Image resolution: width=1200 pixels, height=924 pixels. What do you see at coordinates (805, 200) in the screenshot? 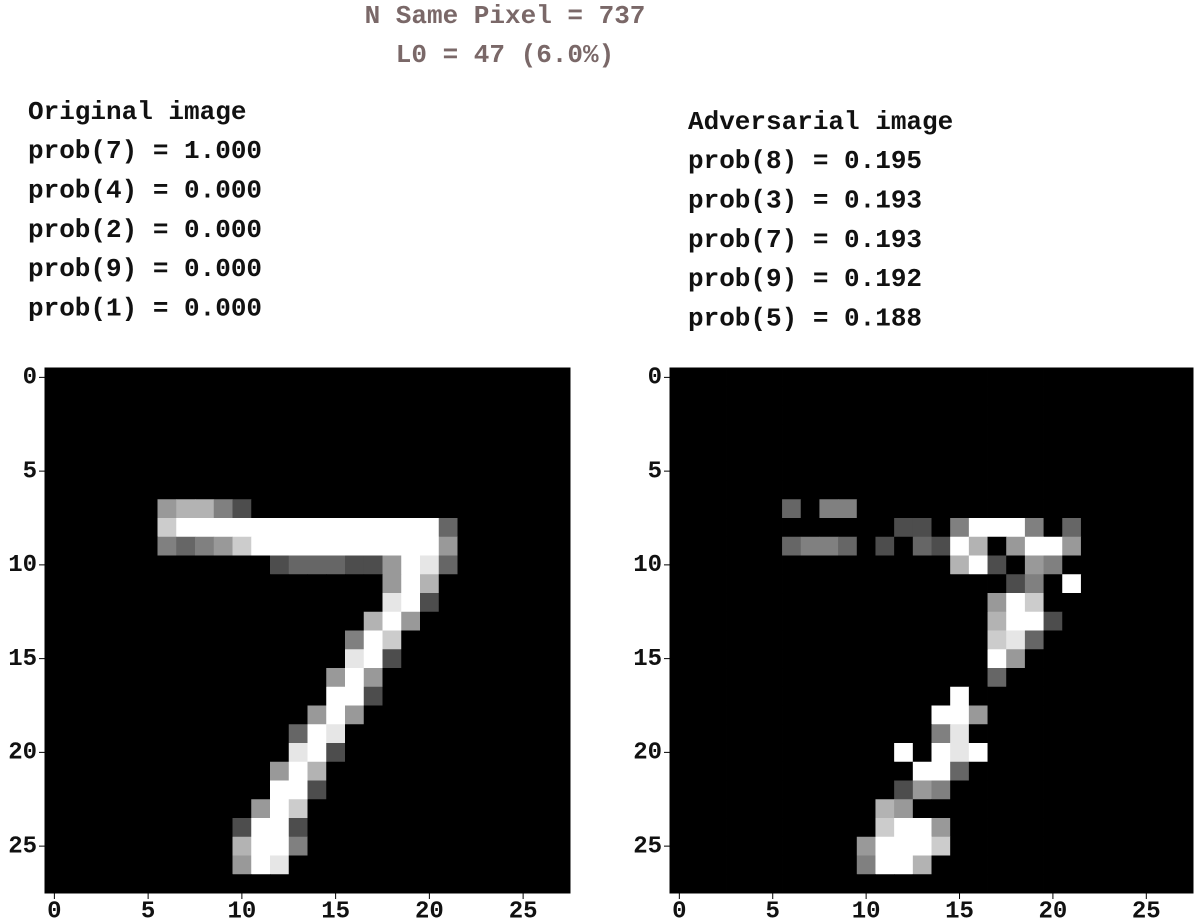
I see `probability-label: prob(3) = 0.193` at bounding box center [805, 200].